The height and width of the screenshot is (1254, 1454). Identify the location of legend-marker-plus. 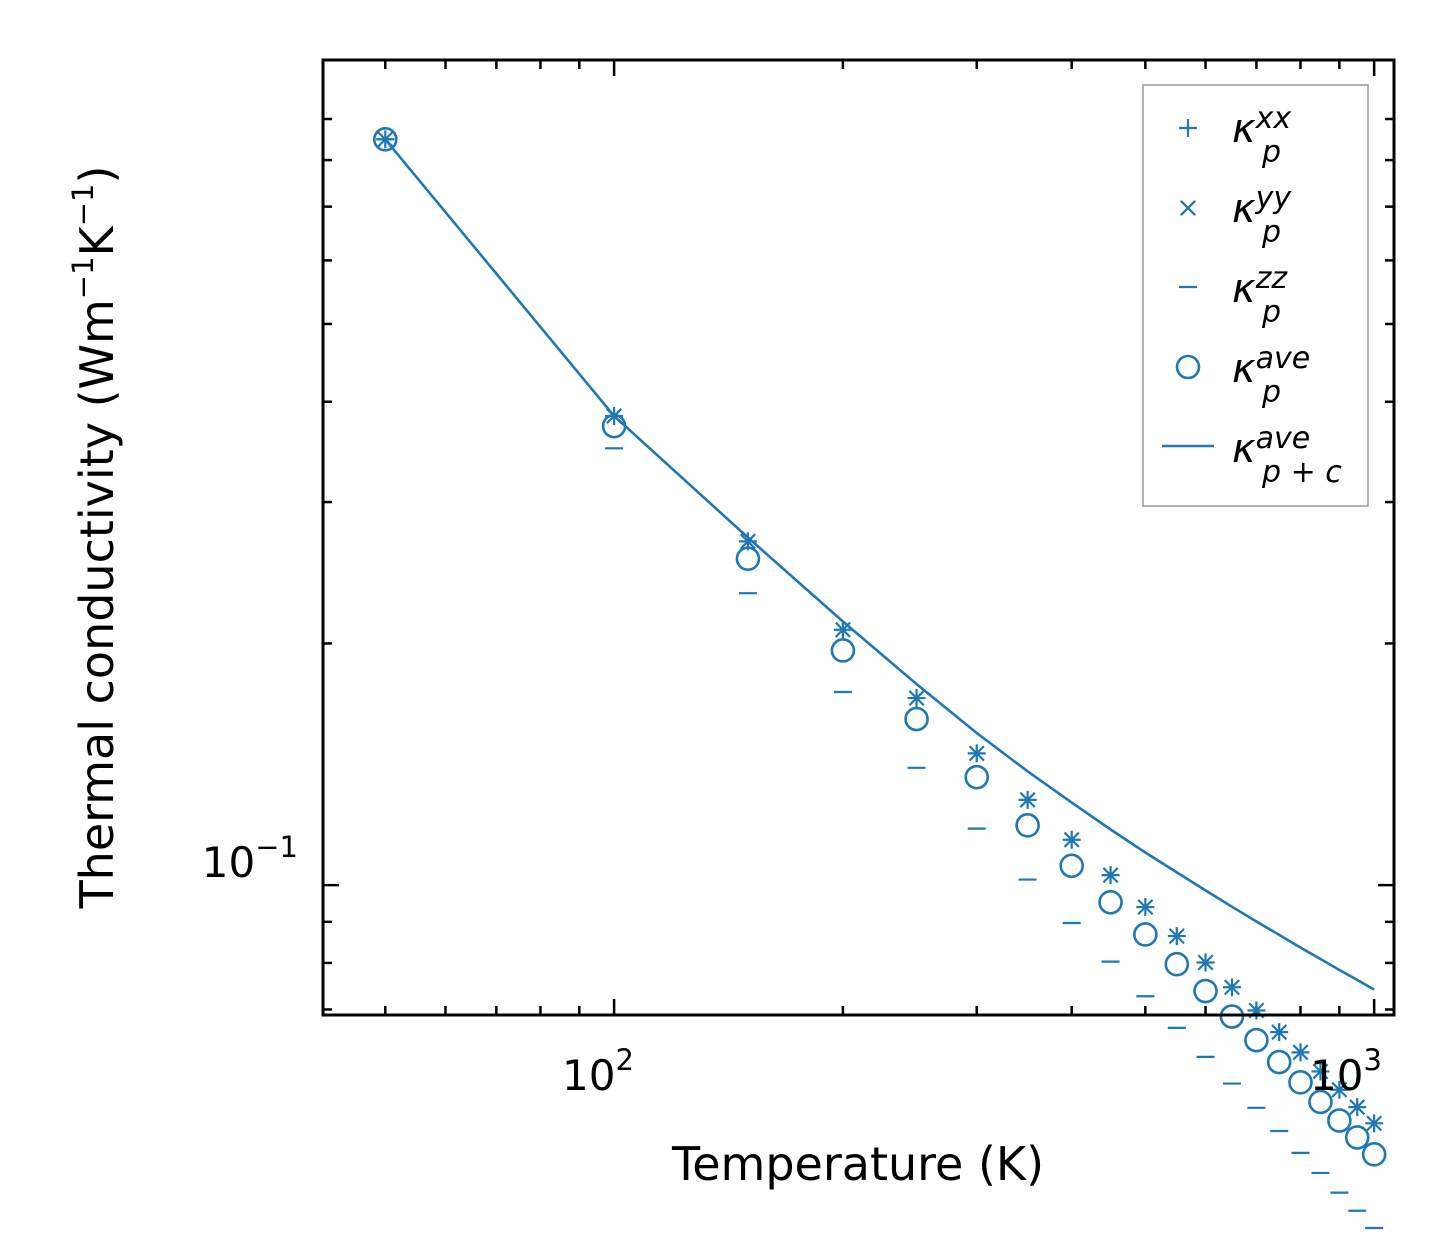
(1188, 128).